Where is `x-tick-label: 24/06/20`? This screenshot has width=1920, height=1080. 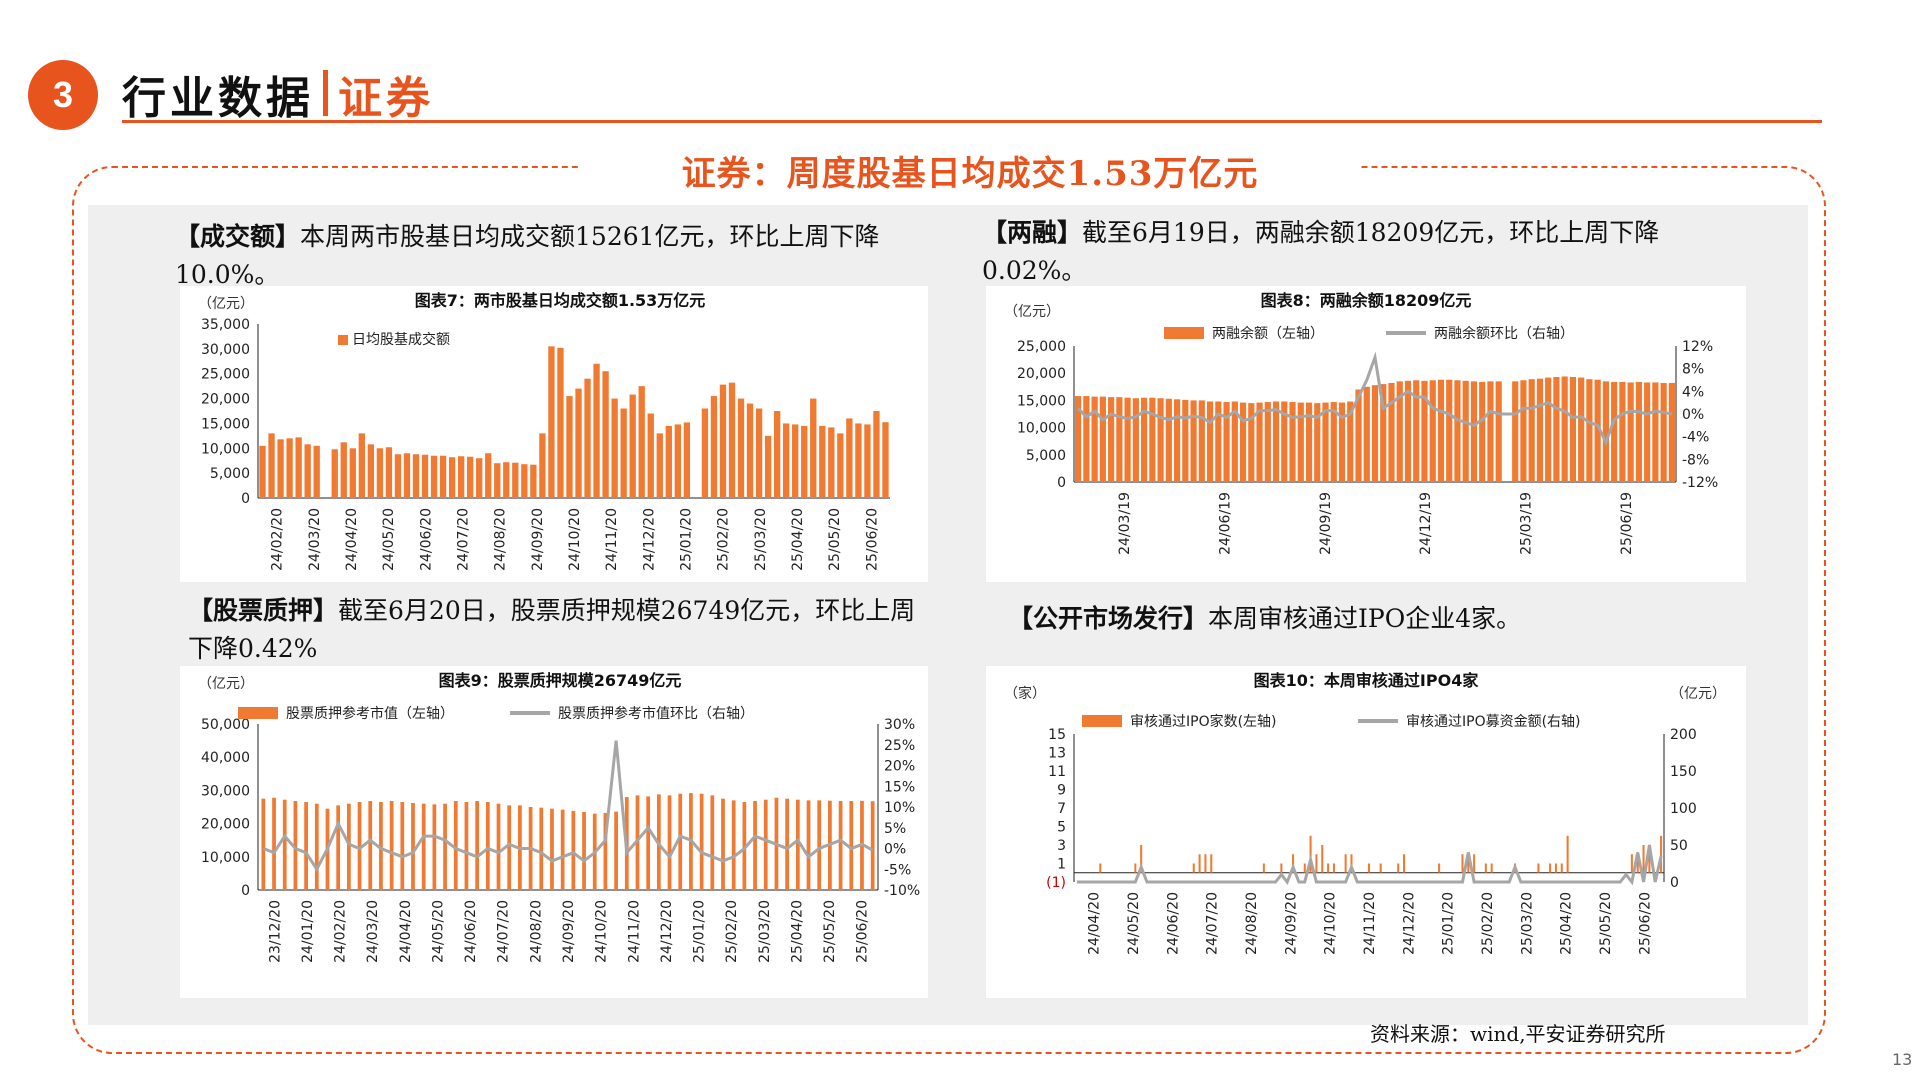
x-tick-label: 24/06/20 is located at coordinates (1173, 923).